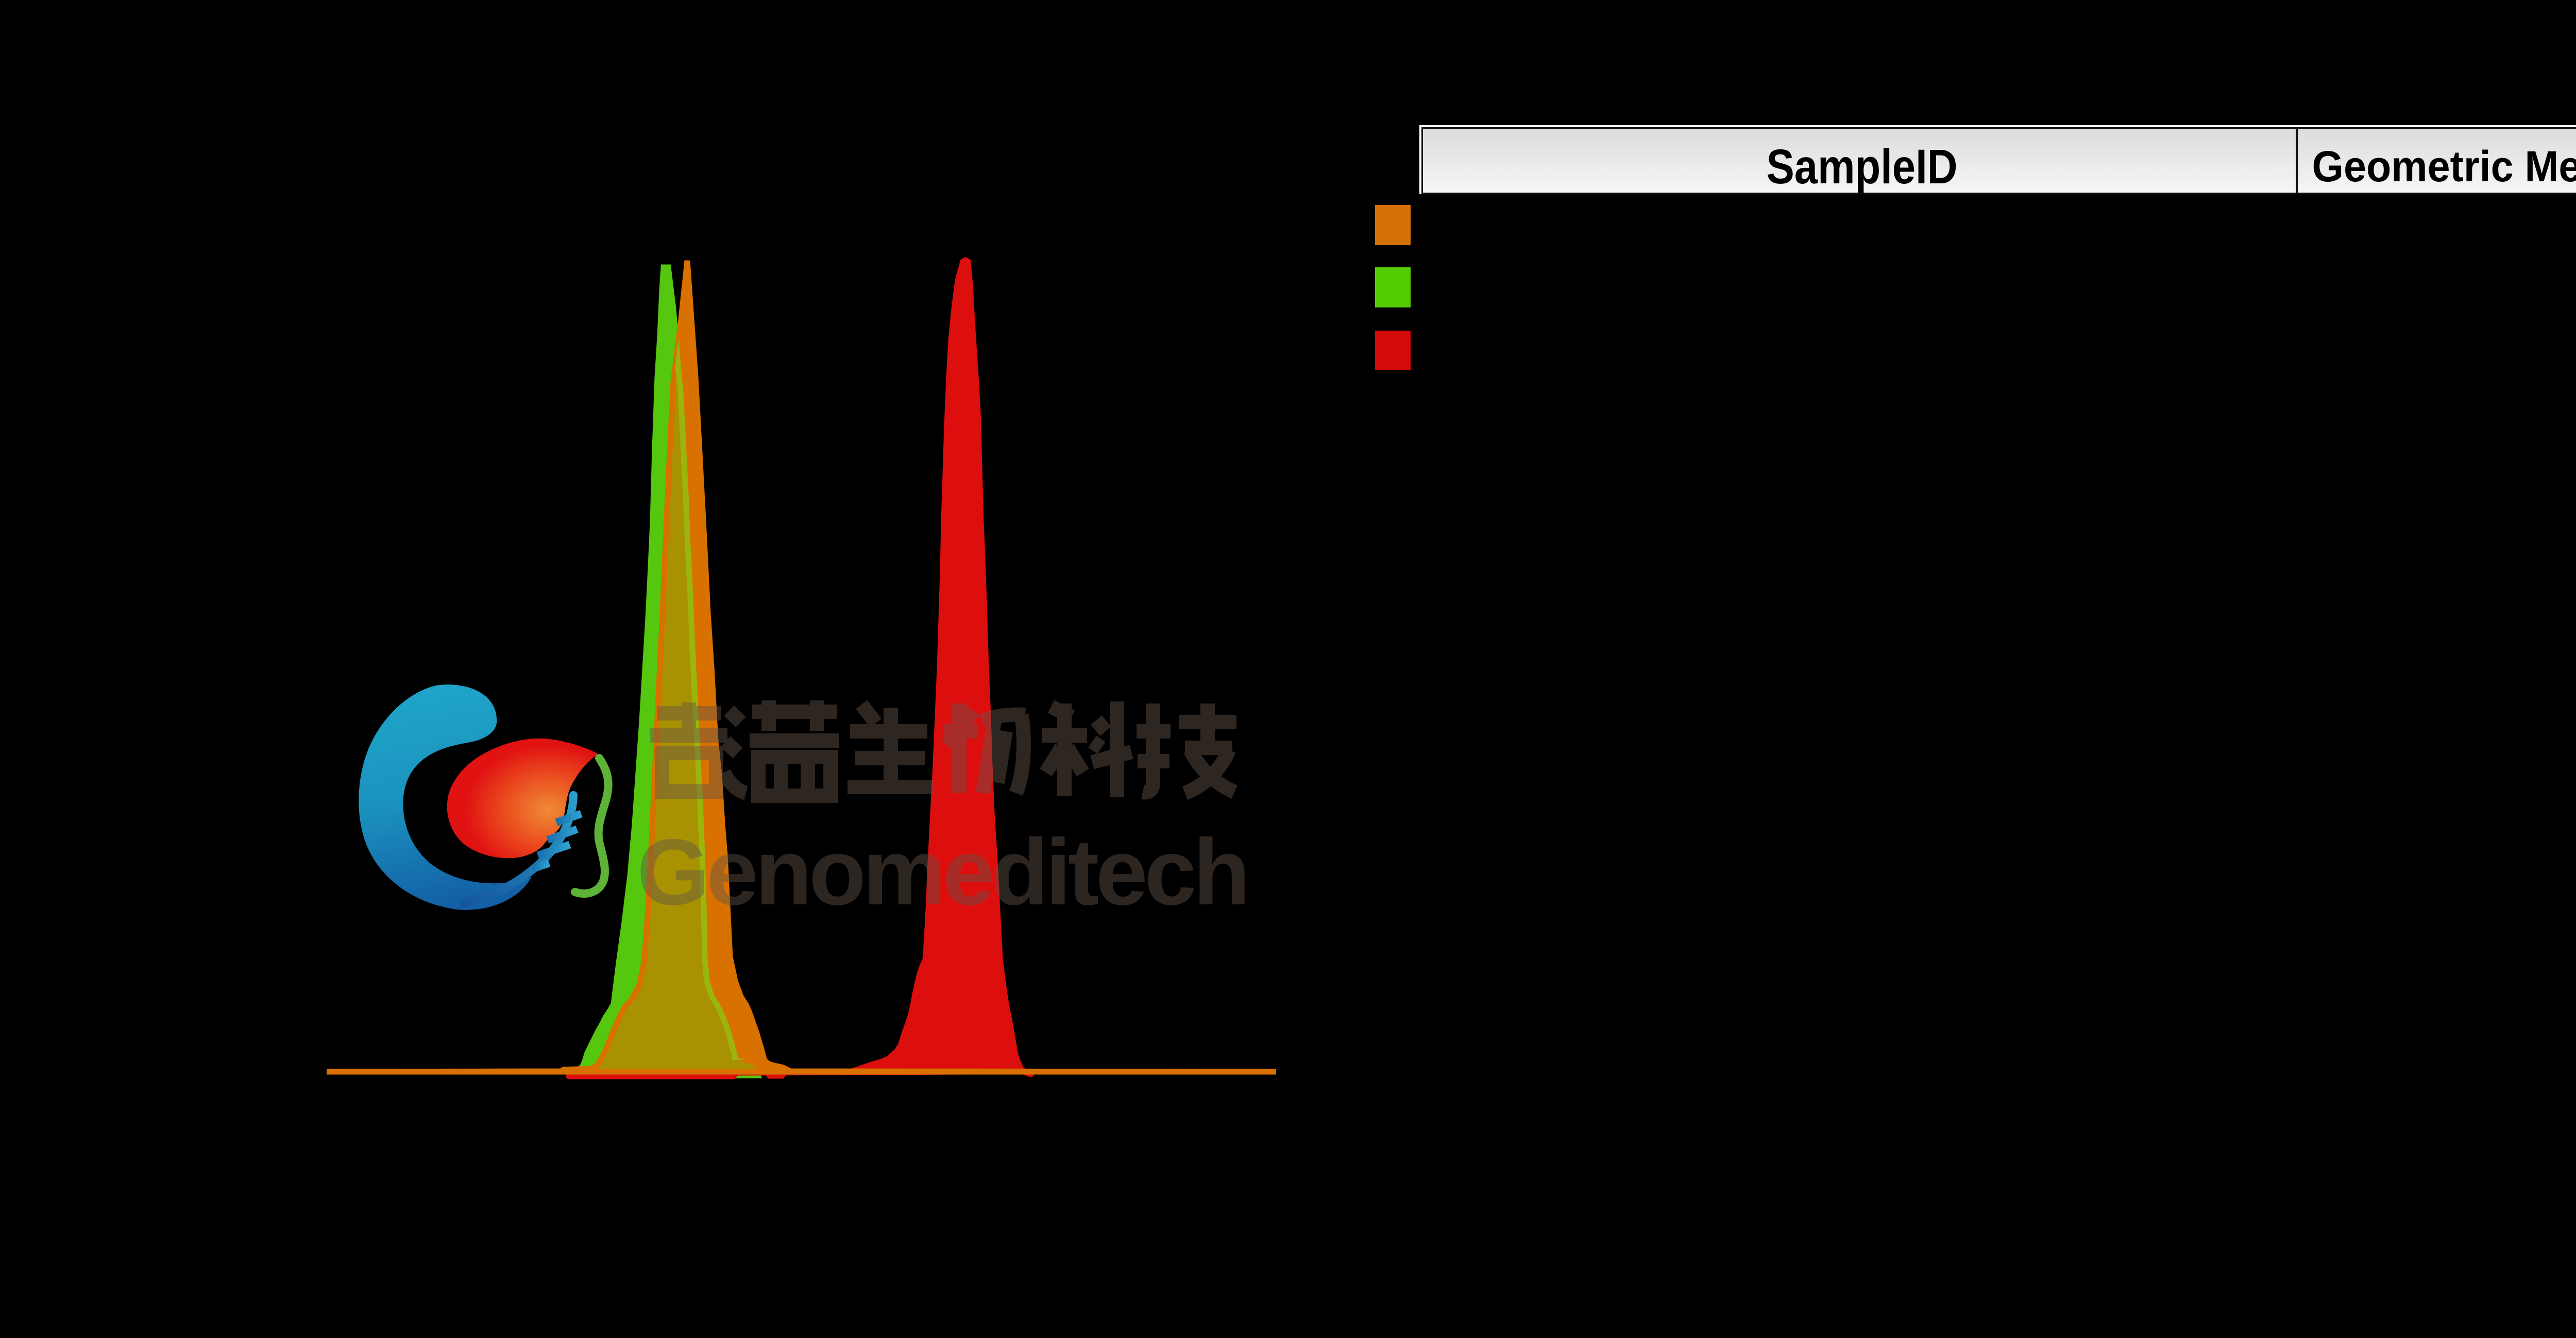  I want to click on svg-text: Geometric Mean : FL11-H, so click(2444, 166).